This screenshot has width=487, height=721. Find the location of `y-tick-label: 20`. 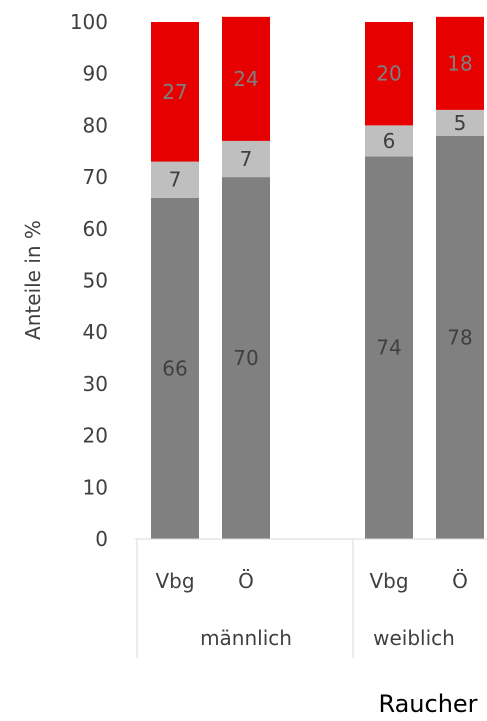

y-tick-label: 20 is located at coordinates (95, 436).